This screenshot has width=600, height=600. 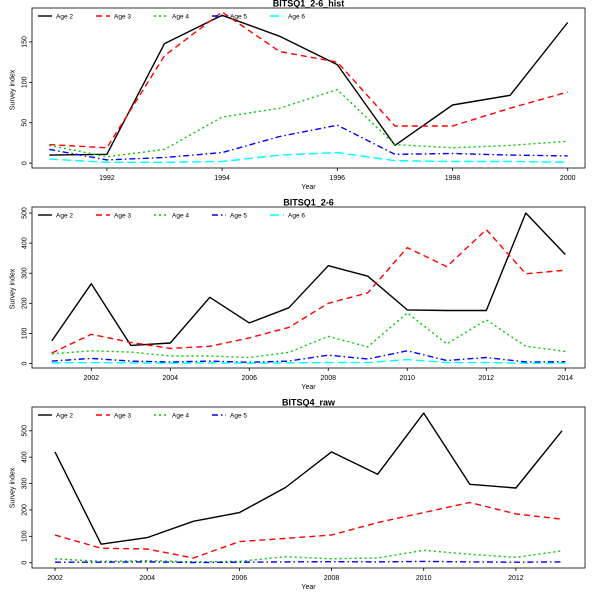 What do you see at coordinates (107, 178) in the screenshot?
I see `x-tick-label: 1992` at bounding box center [107, 178].